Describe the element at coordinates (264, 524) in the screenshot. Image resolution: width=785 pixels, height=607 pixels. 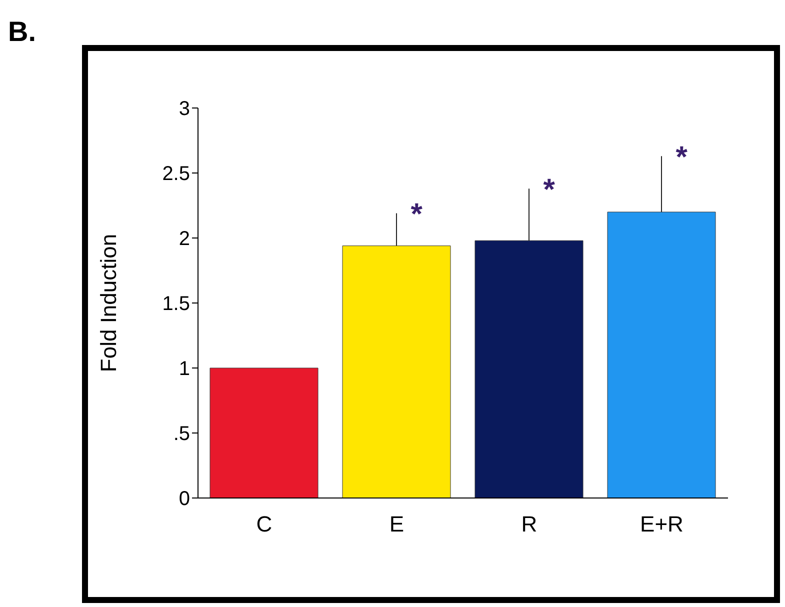
I see `x-tick-label: C` at that location.